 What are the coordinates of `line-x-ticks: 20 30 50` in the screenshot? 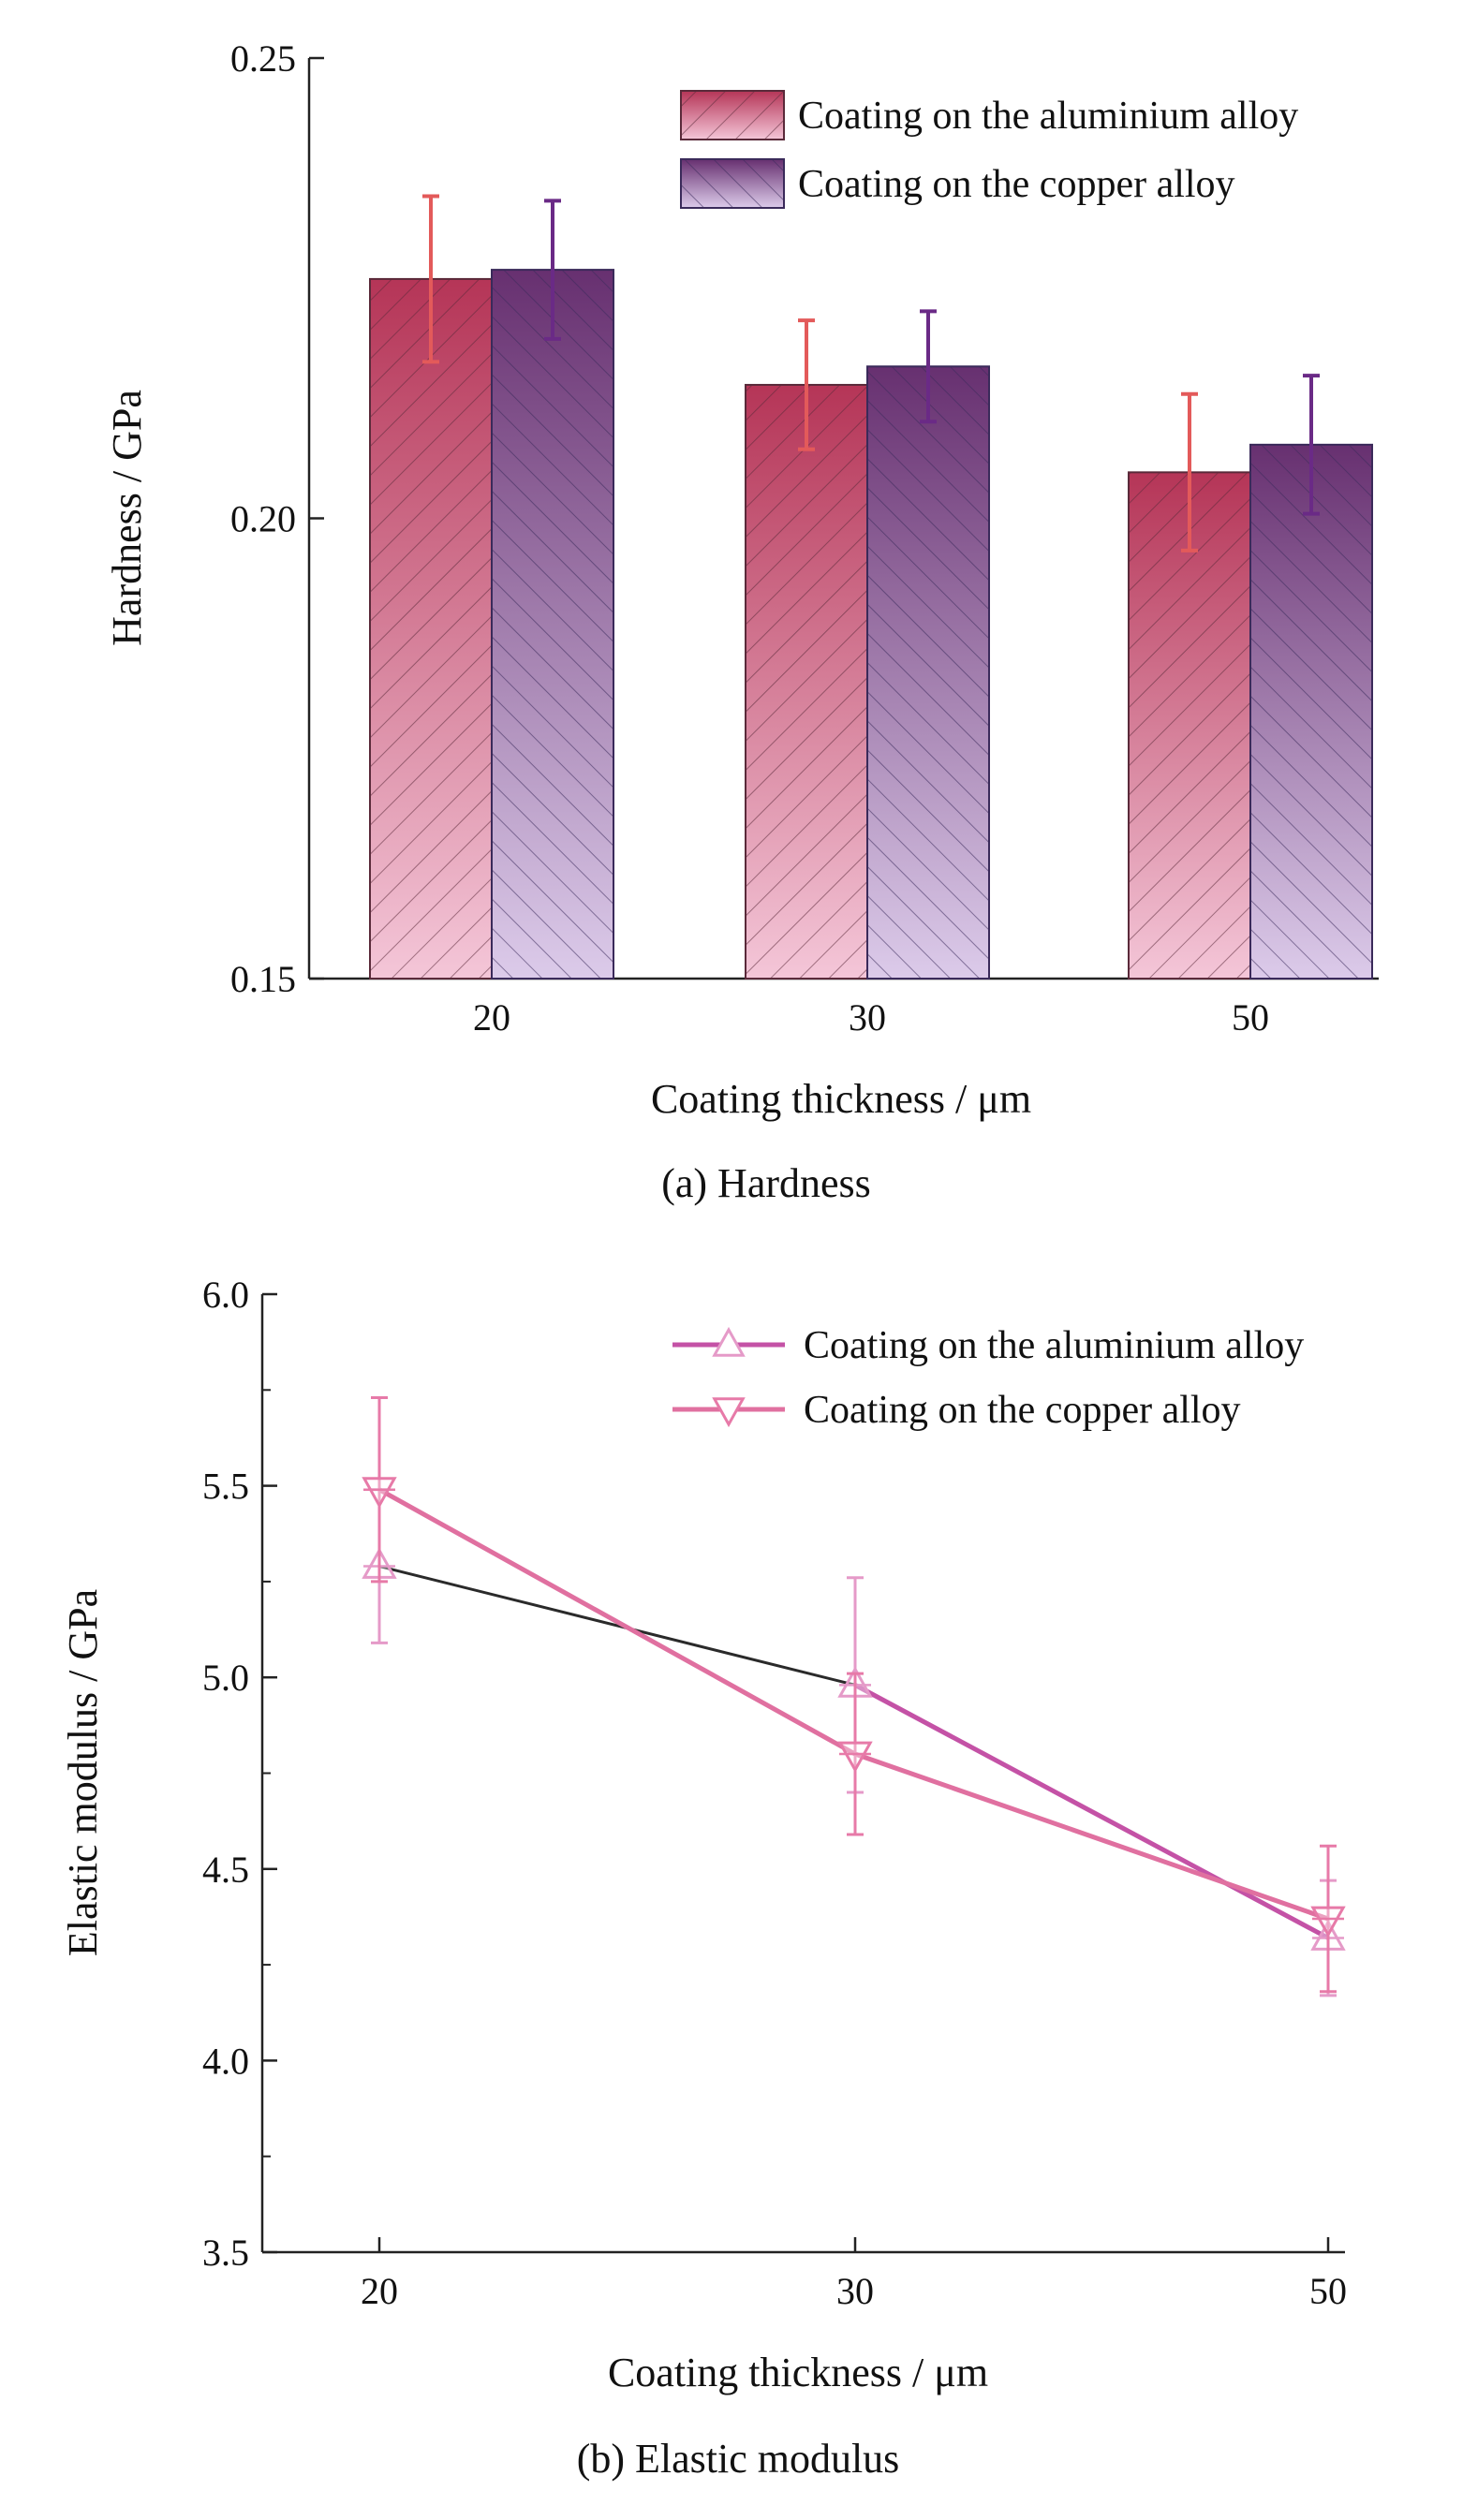 It's located at (854, 2274).